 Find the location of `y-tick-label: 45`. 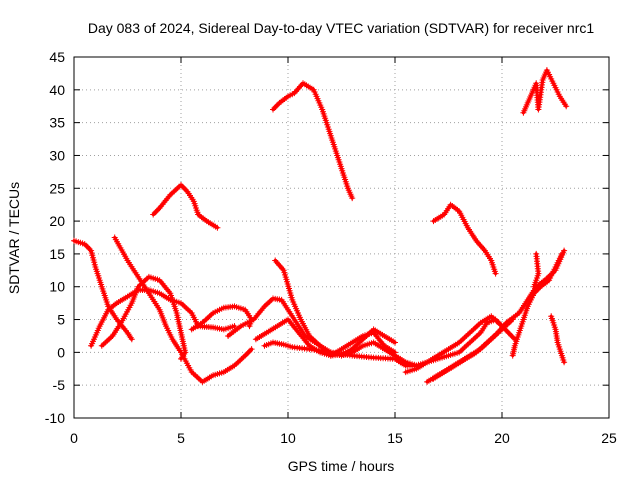

y-tick-label: 45 is located at coordinates (57, 57).